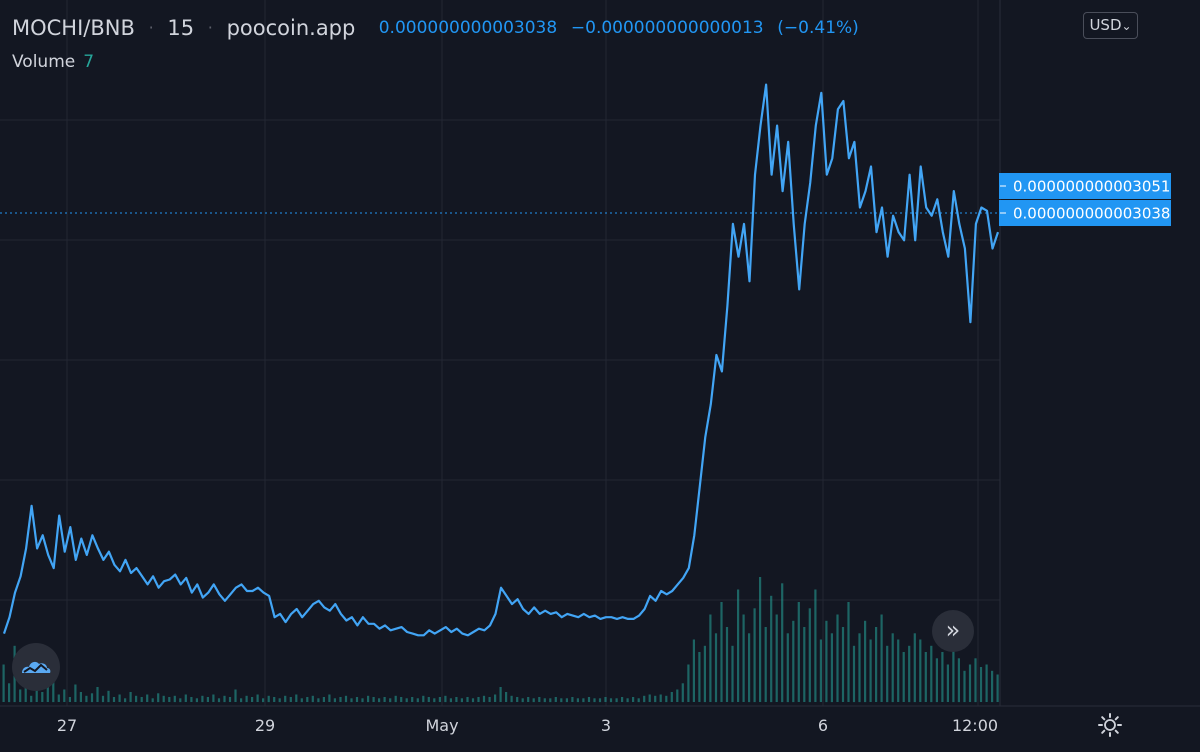  I want to click on price-axis-label-text: 0.000000000003038, so click(1091, 214).